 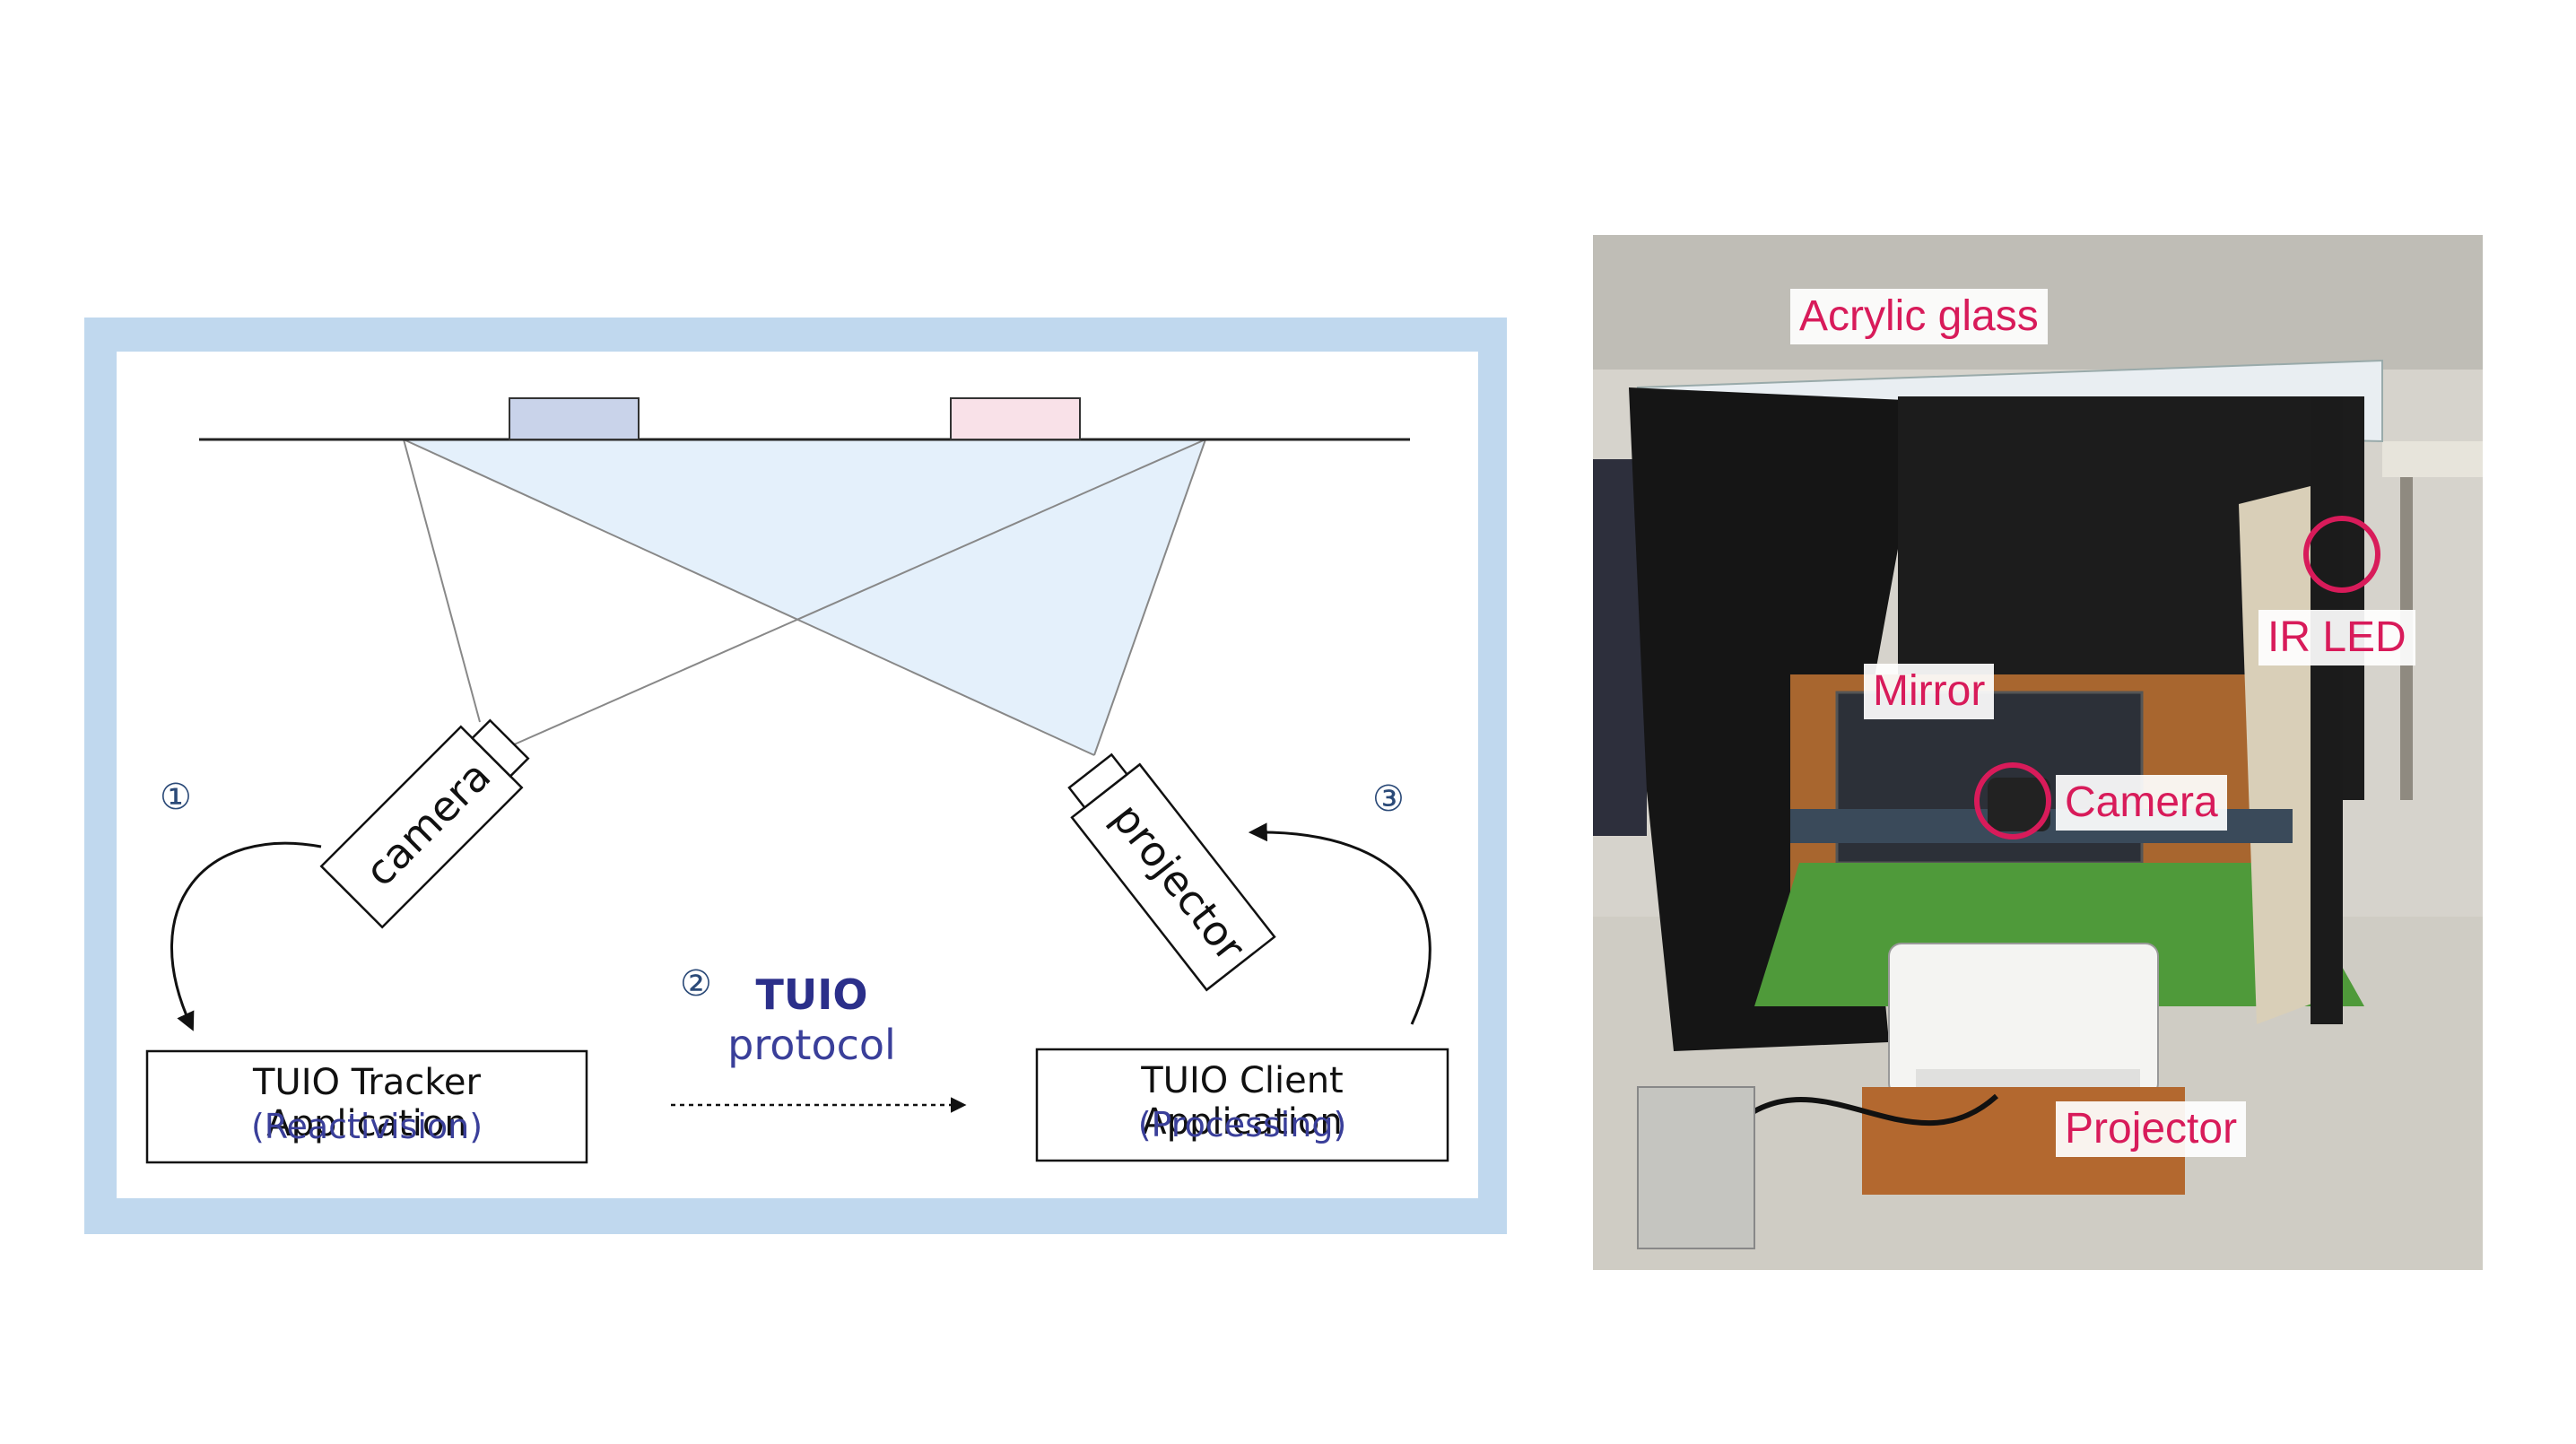 What do you see at coordinates (696, 984) in the screenshot?
I see `step-marker-2: ②` at bounding box center [696, 984].